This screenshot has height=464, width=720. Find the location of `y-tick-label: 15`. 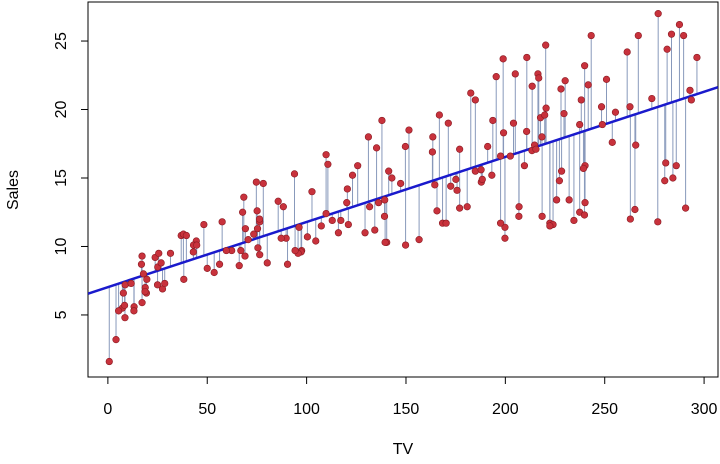

y-tick-label: 15 is located at coordinates (61, 178).